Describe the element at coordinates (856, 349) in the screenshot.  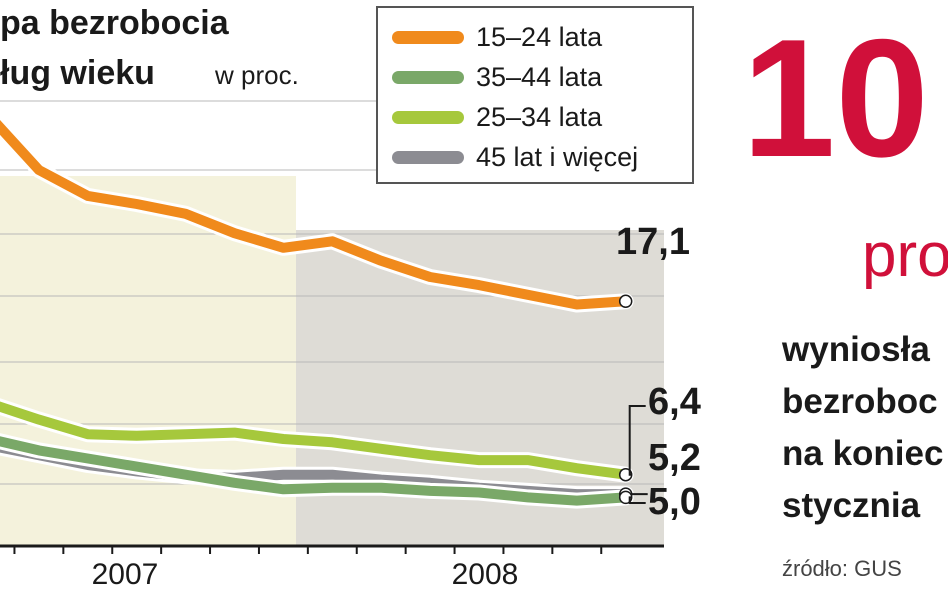
I see `highlight-desc-line1: wyniosła` at that location.